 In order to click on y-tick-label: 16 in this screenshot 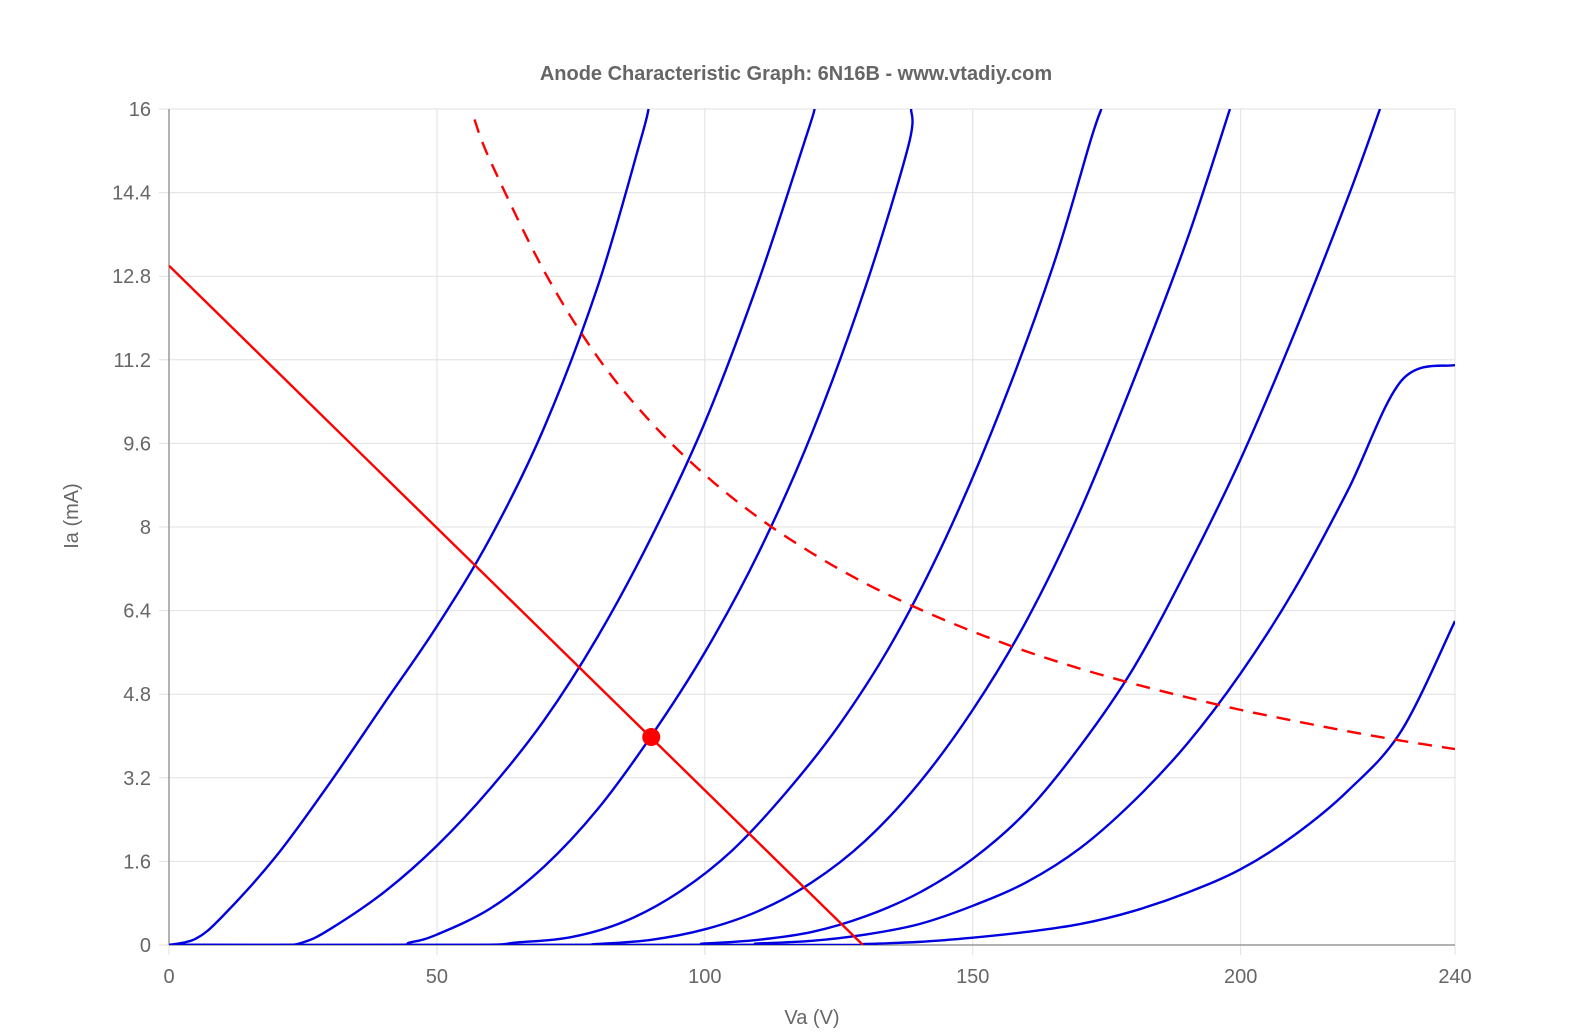, I will do `click(140, 110)`.